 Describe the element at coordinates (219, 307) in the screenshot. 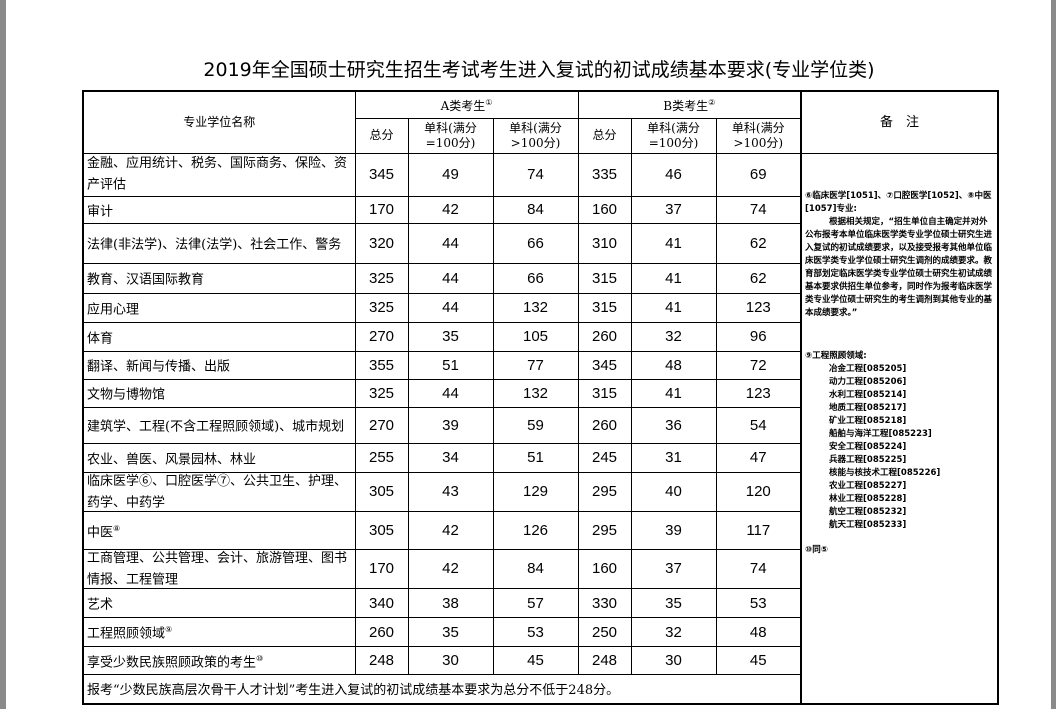

I see `row-name: 应用心理` at that location.